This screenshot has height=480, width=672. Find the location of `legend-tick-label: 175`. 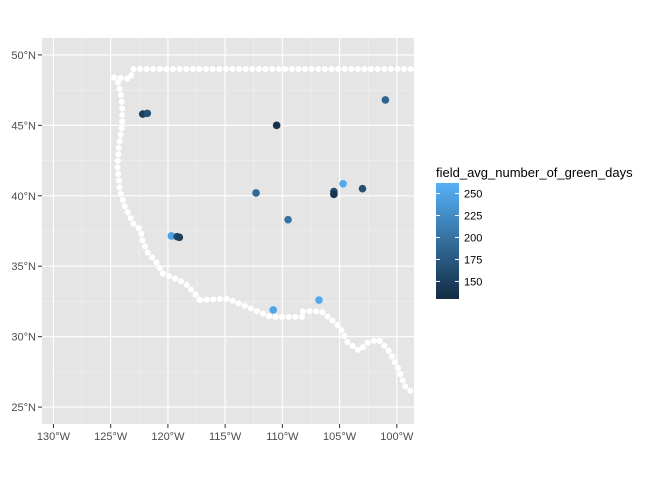

legend-tick-label: 175 is located at coordinates (473, 260).